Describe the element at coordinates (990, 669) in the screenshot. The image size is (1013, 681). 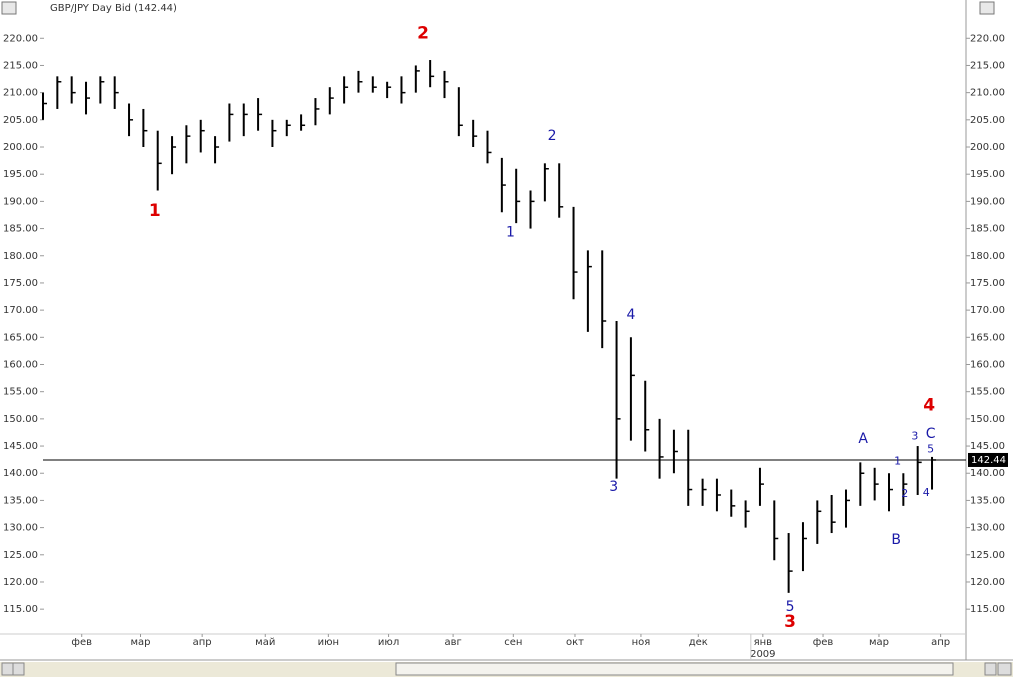
I see `scroll-right` at that location.